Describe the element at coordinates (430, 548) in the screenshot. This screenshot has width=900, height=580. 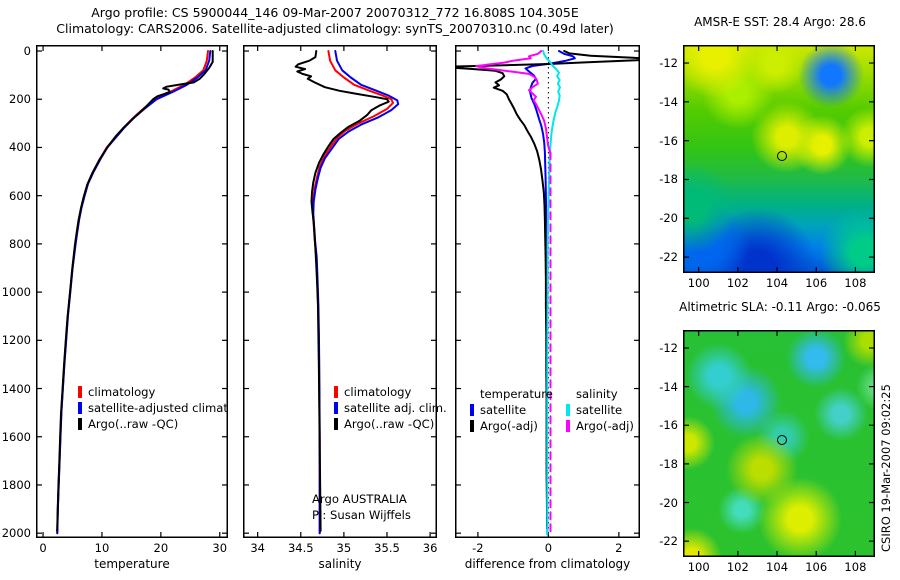
I see `tick-label: 36` at that location.